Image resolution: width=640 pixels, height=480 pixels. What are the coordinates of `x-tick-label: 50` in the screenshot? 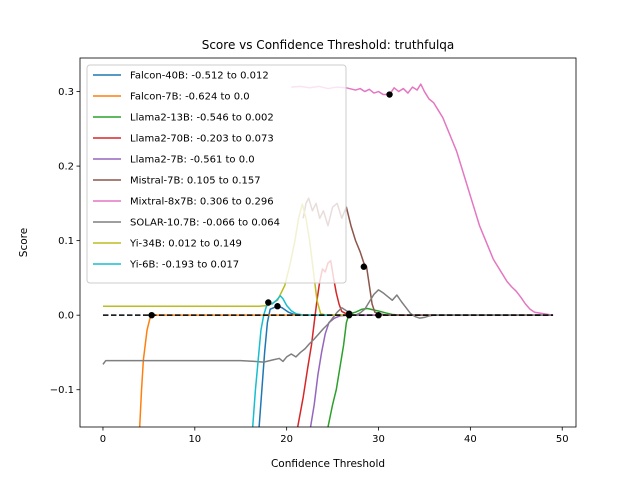 It's located at (562, 439).